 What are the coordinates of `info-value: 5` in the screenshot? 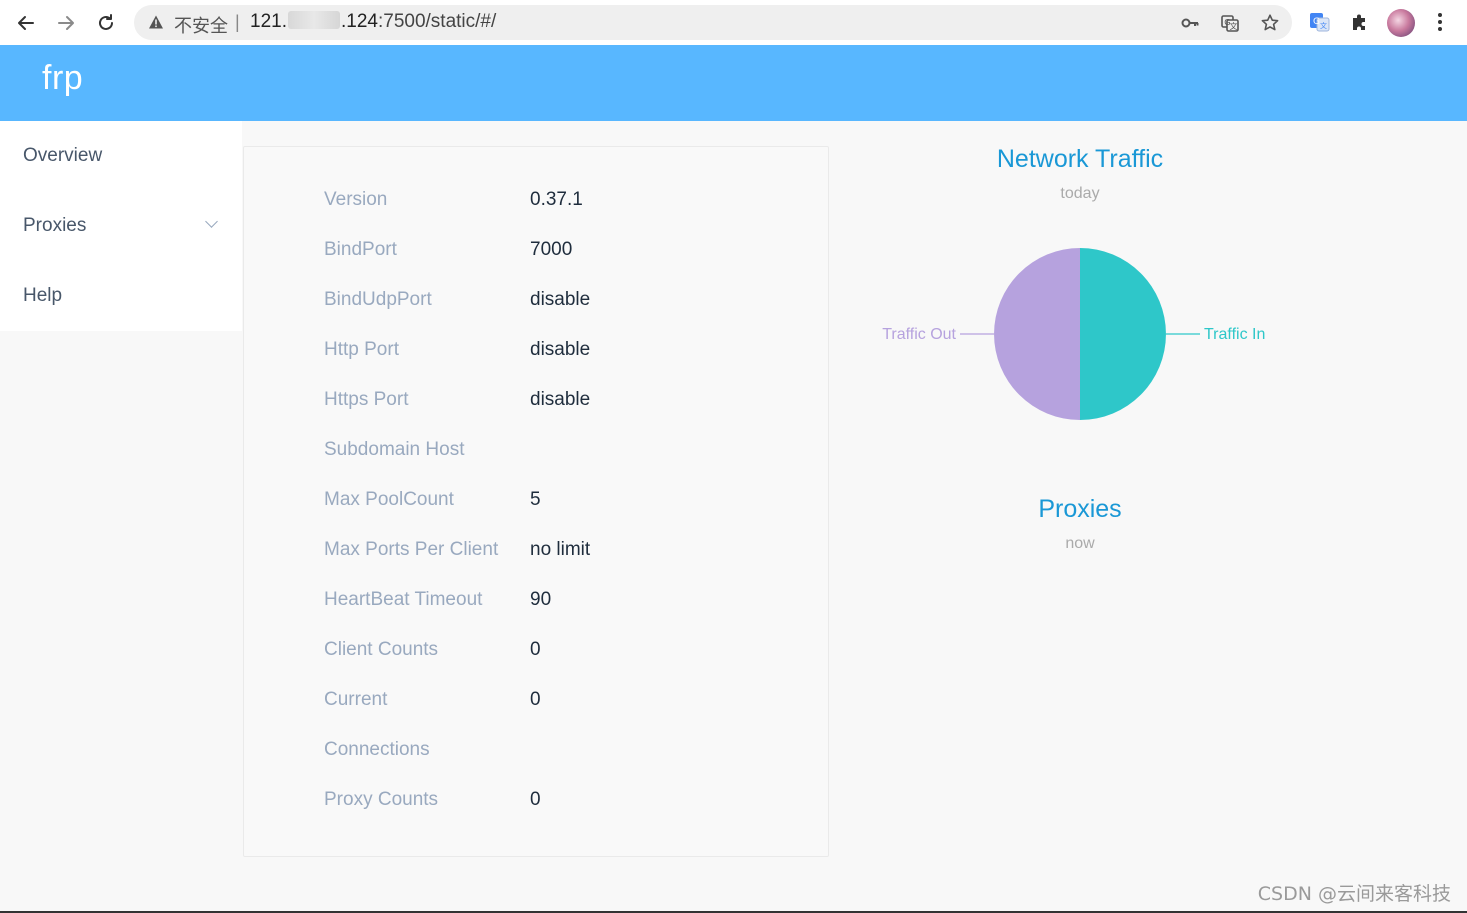 It's located at (535, 499).